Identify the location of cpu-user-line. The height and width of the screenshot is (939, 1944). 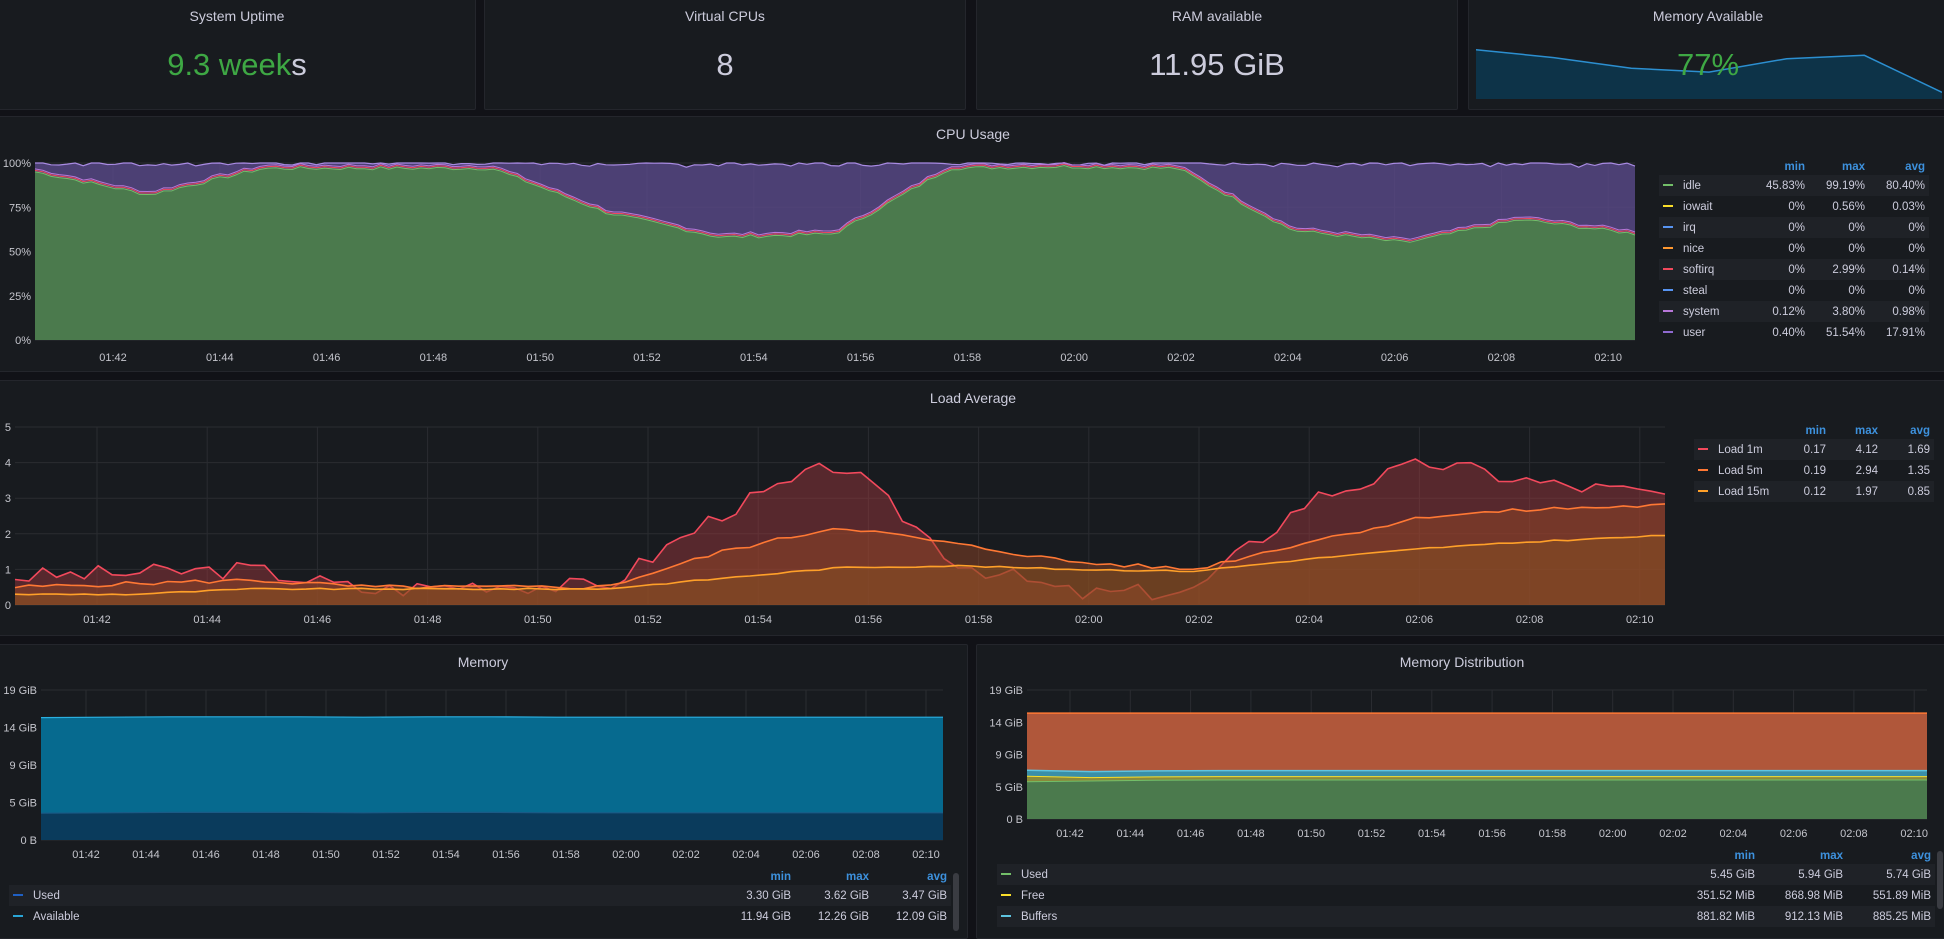
(835, 165).